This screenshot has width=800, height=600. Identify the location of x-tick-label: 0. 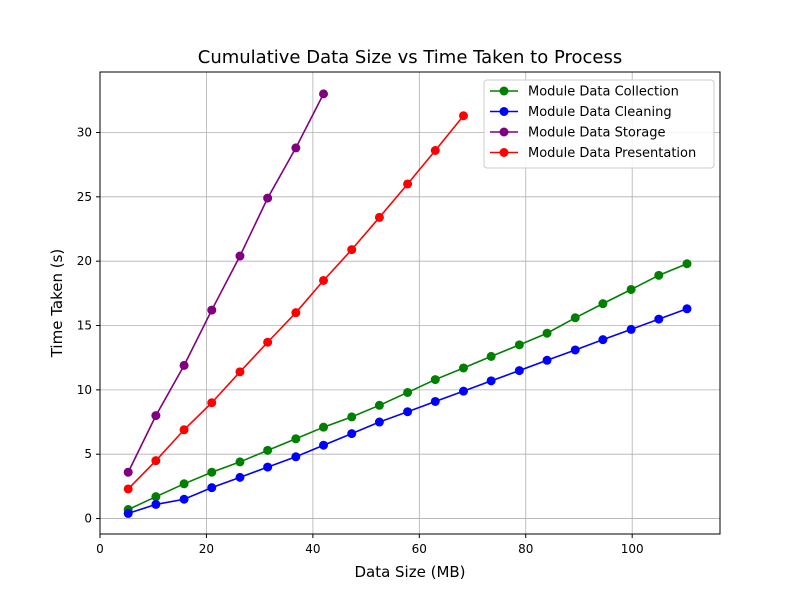
(100, 549).